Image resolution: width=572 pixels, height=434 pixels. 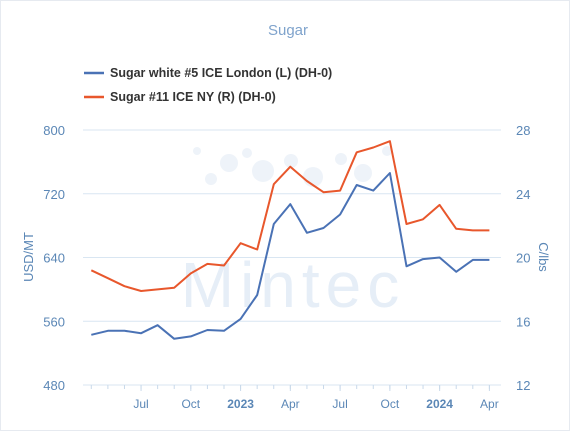 I want to click on left-axis-ticks: 480 560 640 720 800, so click(x=54, y=258).